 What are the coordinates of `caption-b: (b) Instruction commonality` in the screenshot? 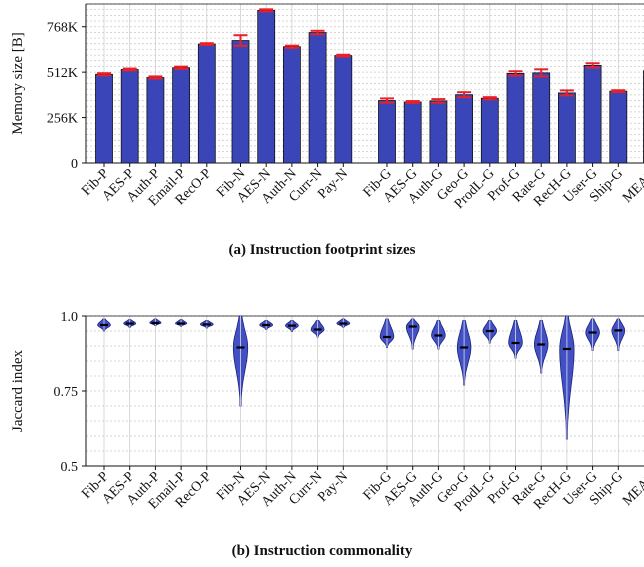 It's located at (322, 551).